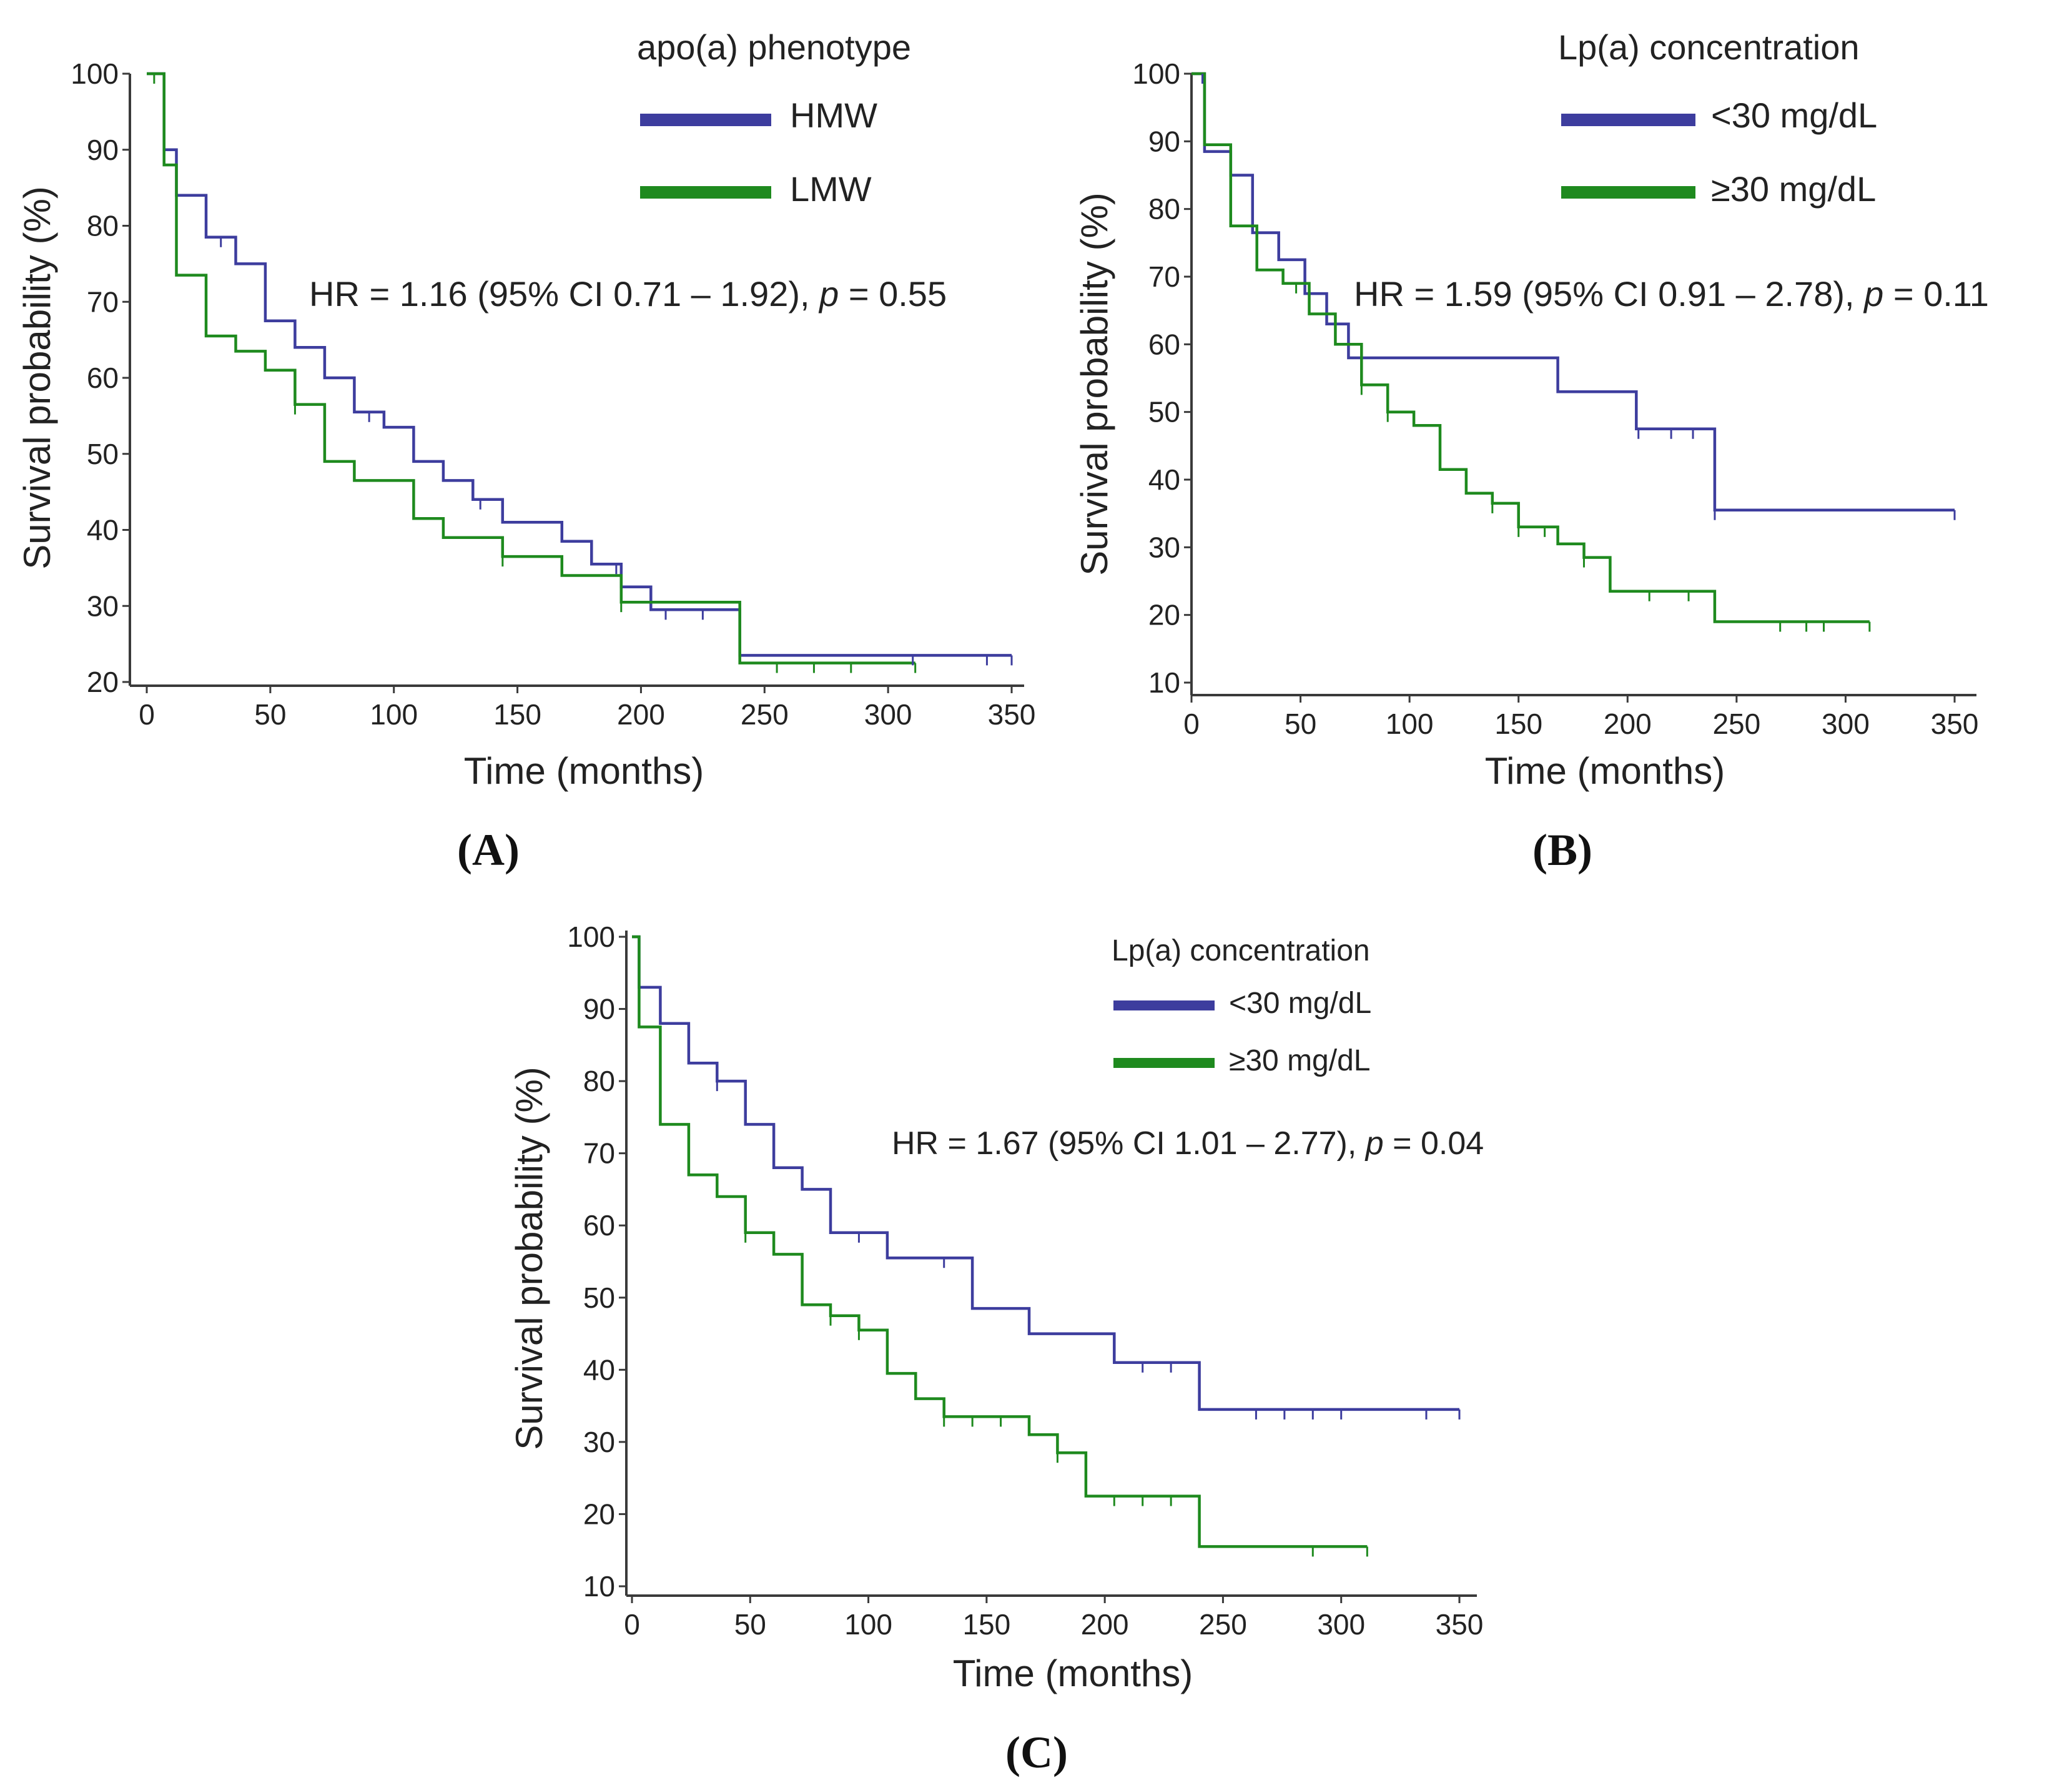 Image resolution: width=2072 pixels, height=1788 pixels. I want to click on hazard-ratio-annotation: HR = 1.16 (95% CI 0.71 – 1.92), p = 0.55, so click(628, 294).